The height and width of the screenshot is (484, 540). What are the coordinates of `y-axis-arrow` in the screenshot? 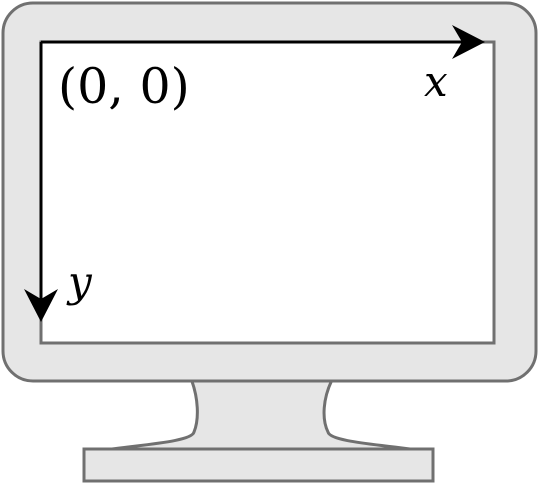 It's located at (41, 182).